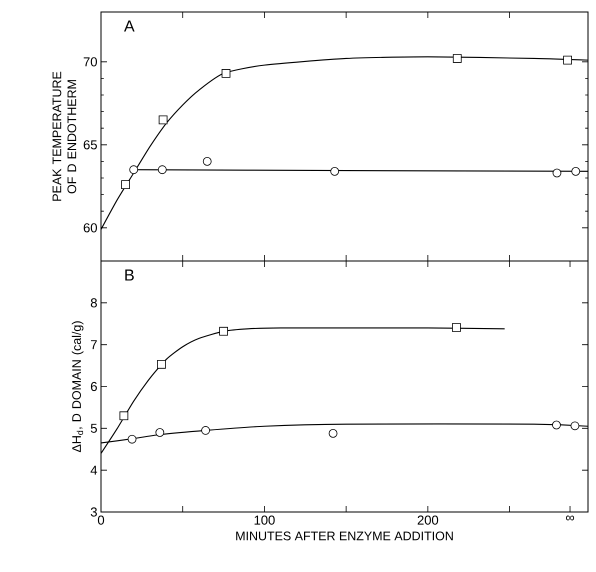 This screenshot has height=572, width=596. What do you see at coordinates (264, 520) in the screenshot?
I see `x-tick-label: 100` at bounding box center [264, 520].